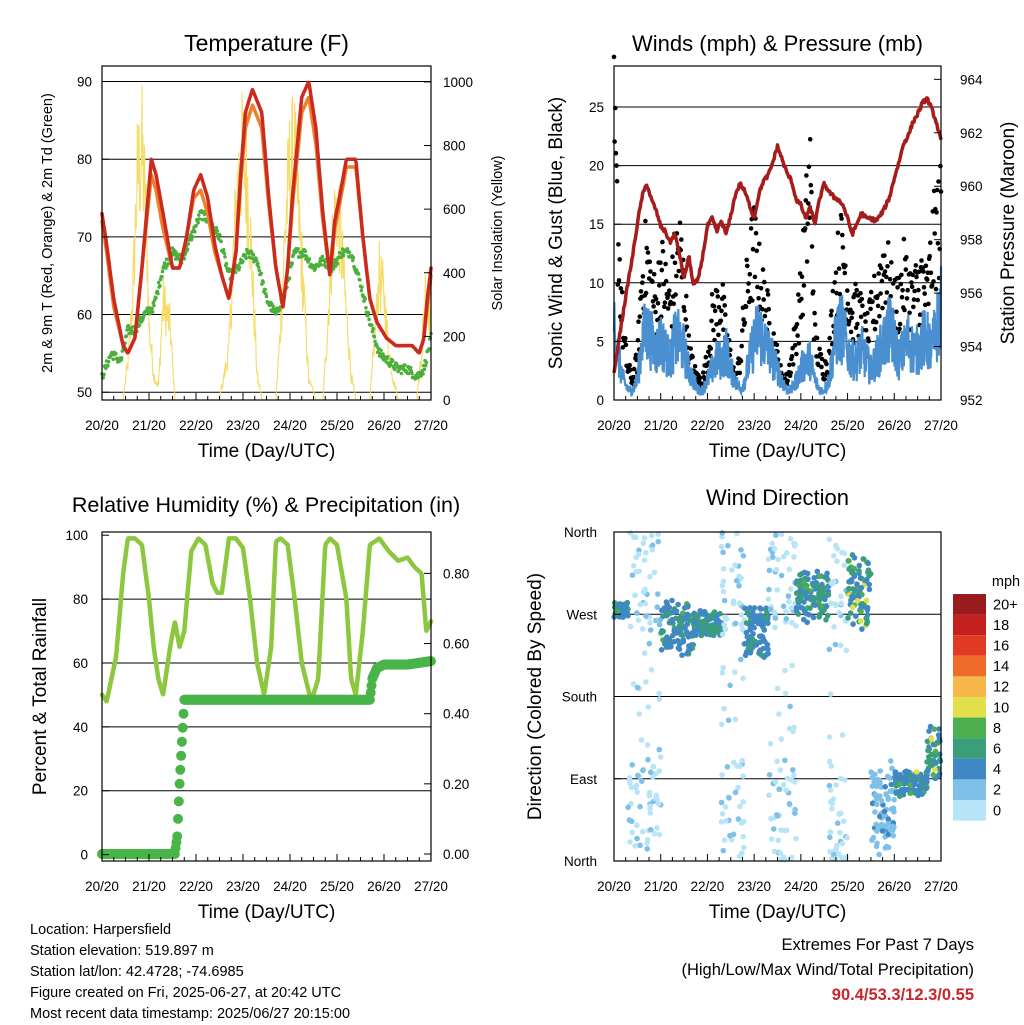  Describe the element at coordinates (894, 425) in the screenshot. I see `x-tick-label: 26/20` at that location.